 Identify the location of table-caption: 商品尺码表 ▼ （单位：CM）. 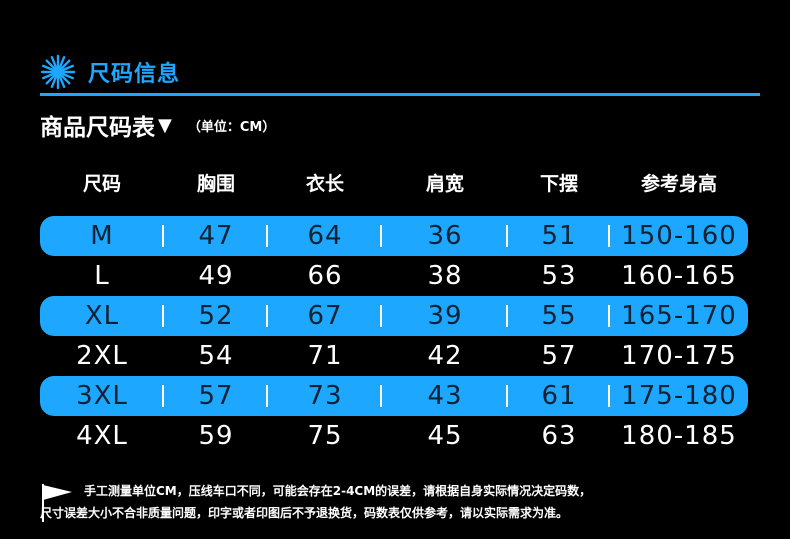
(157, 125).